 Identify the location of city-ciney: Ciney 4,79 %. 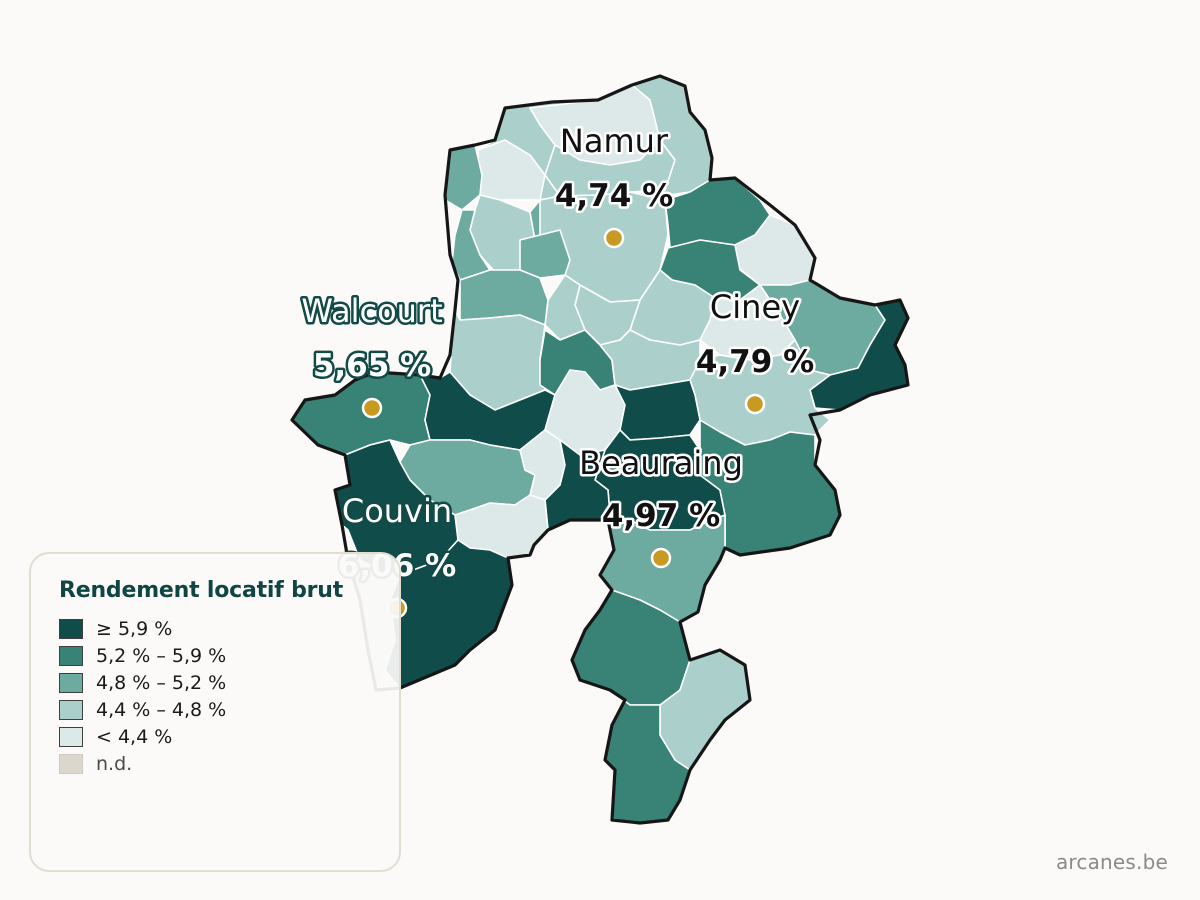
(755, 350).